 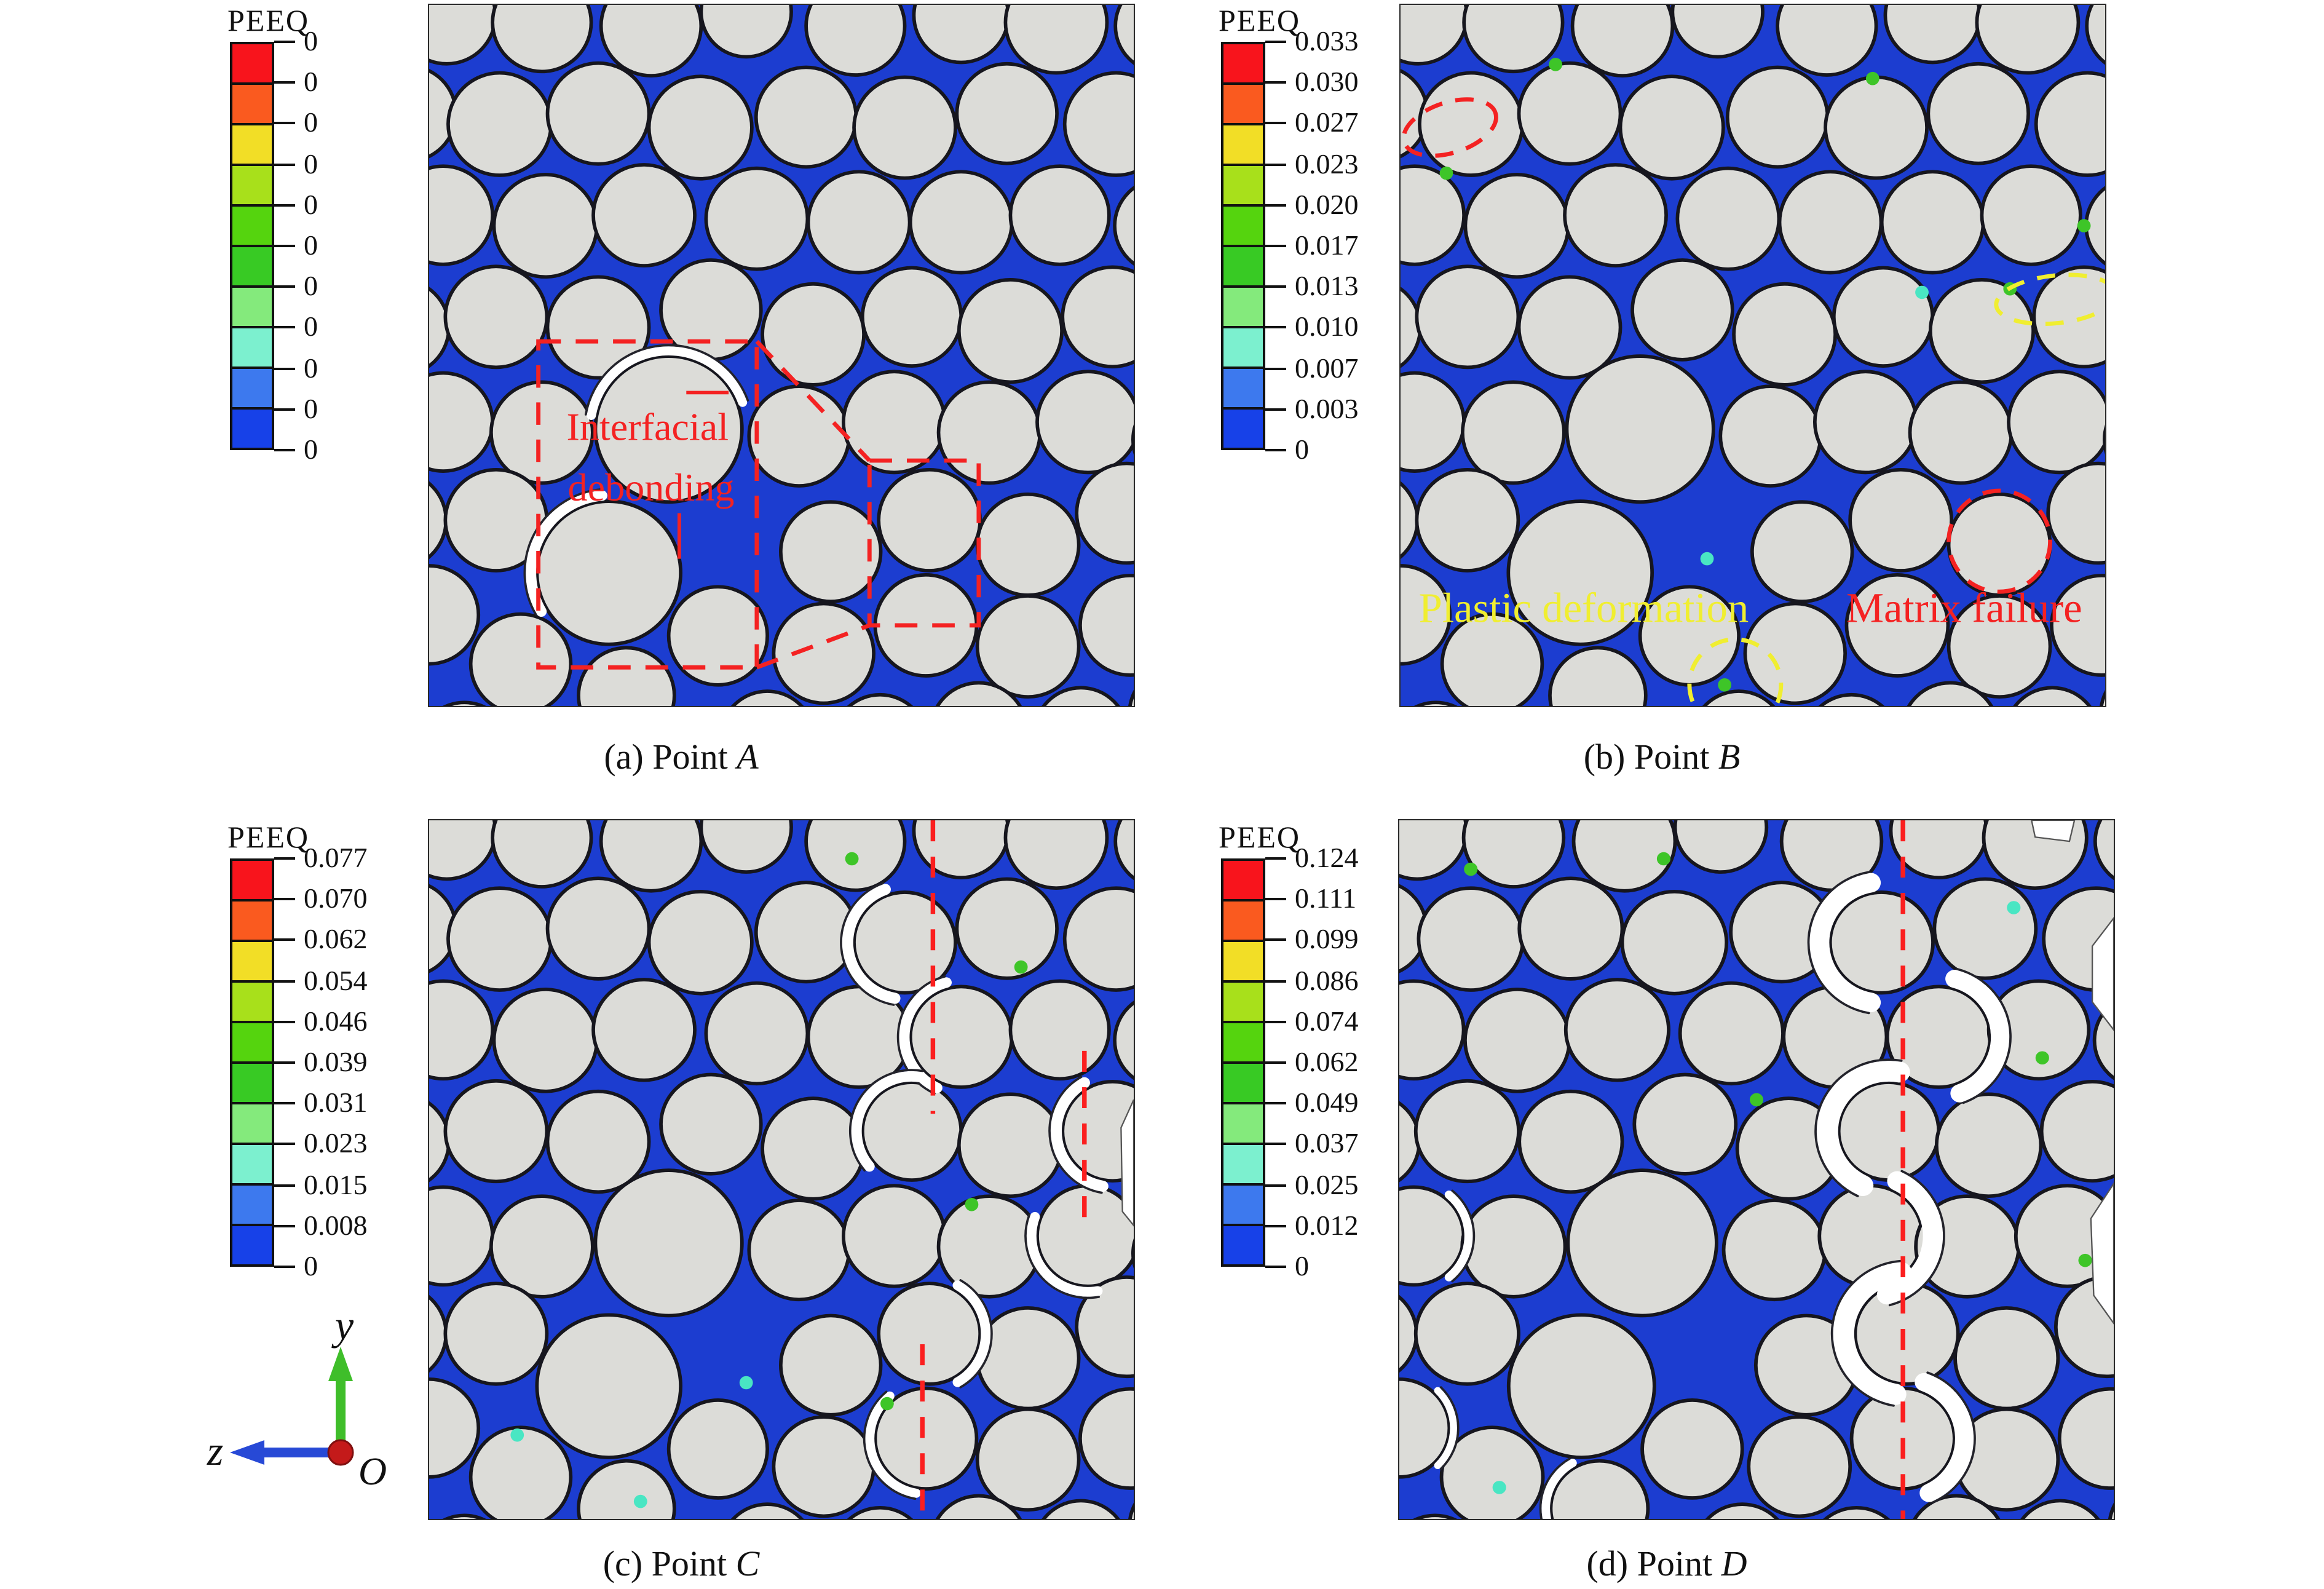 What do you see at coordinates (336, 1021) in the screenshot?
I see `legend-tick-label: 0.046` at bounding box center [336, 1021].